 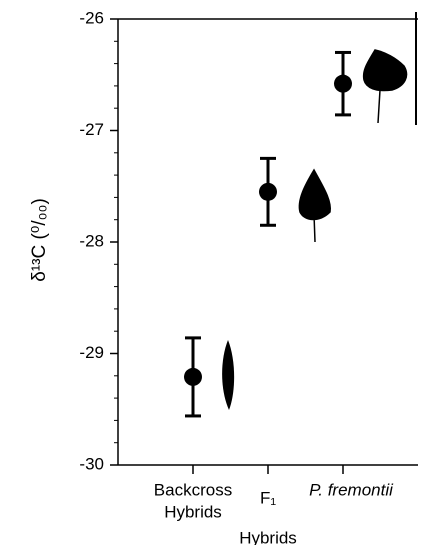 What do you see at coordinates (193, 489) in the screenshot?
I see `x-tick-label: Backcross` at bounding box center [193, 489].